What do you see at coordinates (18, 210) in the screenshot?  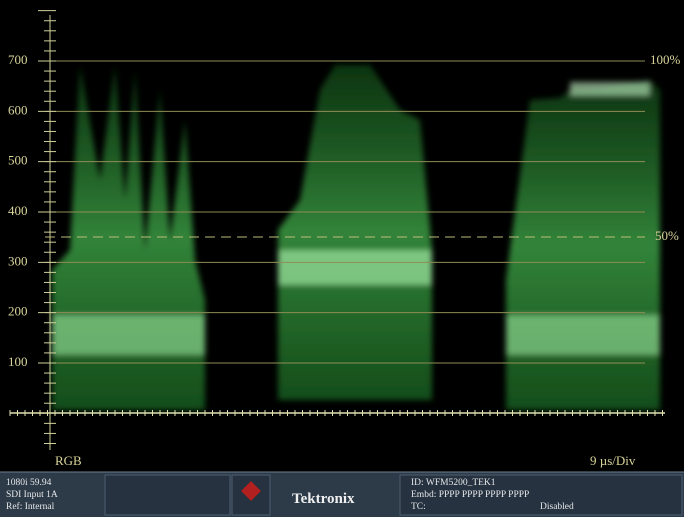 I see `graticule-label: 400` at bounding box center [18, 210].